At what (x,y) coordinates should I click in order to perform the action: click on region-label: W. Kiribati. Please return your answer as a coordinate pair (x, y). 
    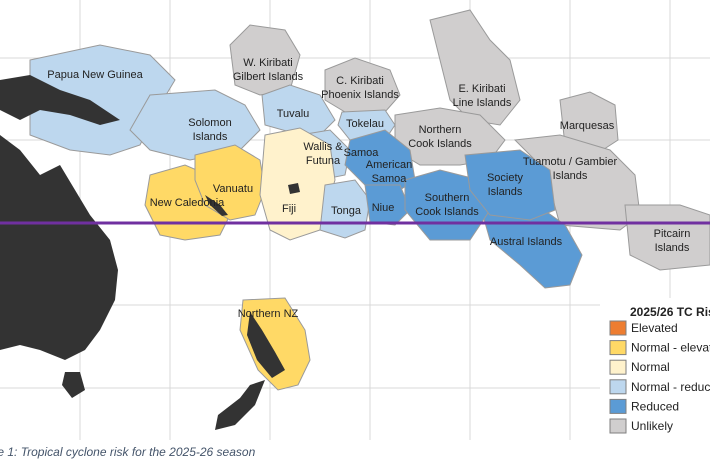
    Looking at the image, I should click on (268, 63).